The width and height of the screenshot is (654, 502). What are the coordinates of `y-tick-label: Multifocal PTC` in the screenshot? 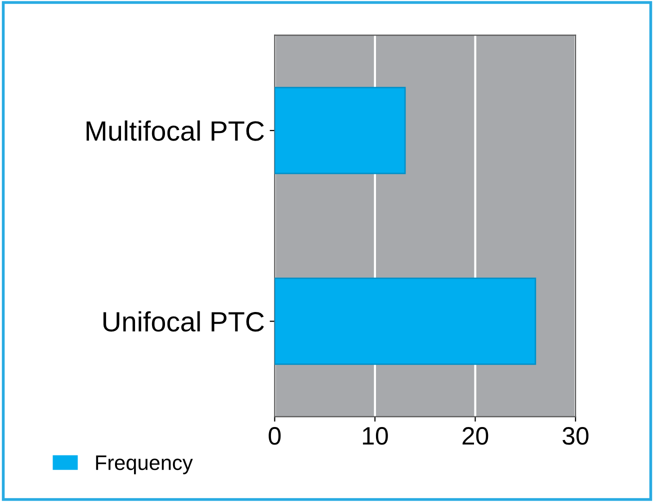 It's located at (175, 130).